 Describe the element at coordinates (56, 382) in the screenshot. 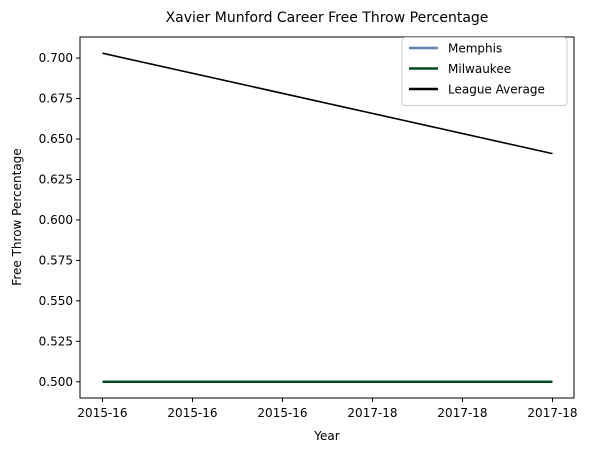

I see `y-tick-label: 0.500` at that location.